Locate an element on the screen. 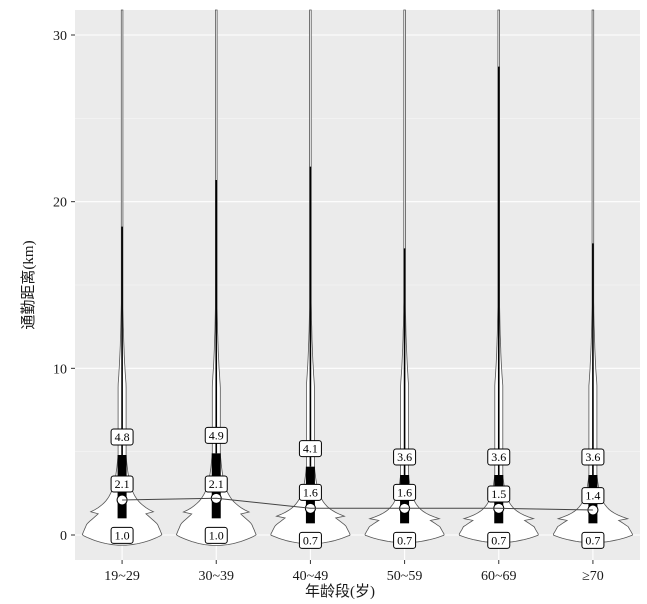  y-tick-label: 30 is located at coordinates (60, 36).